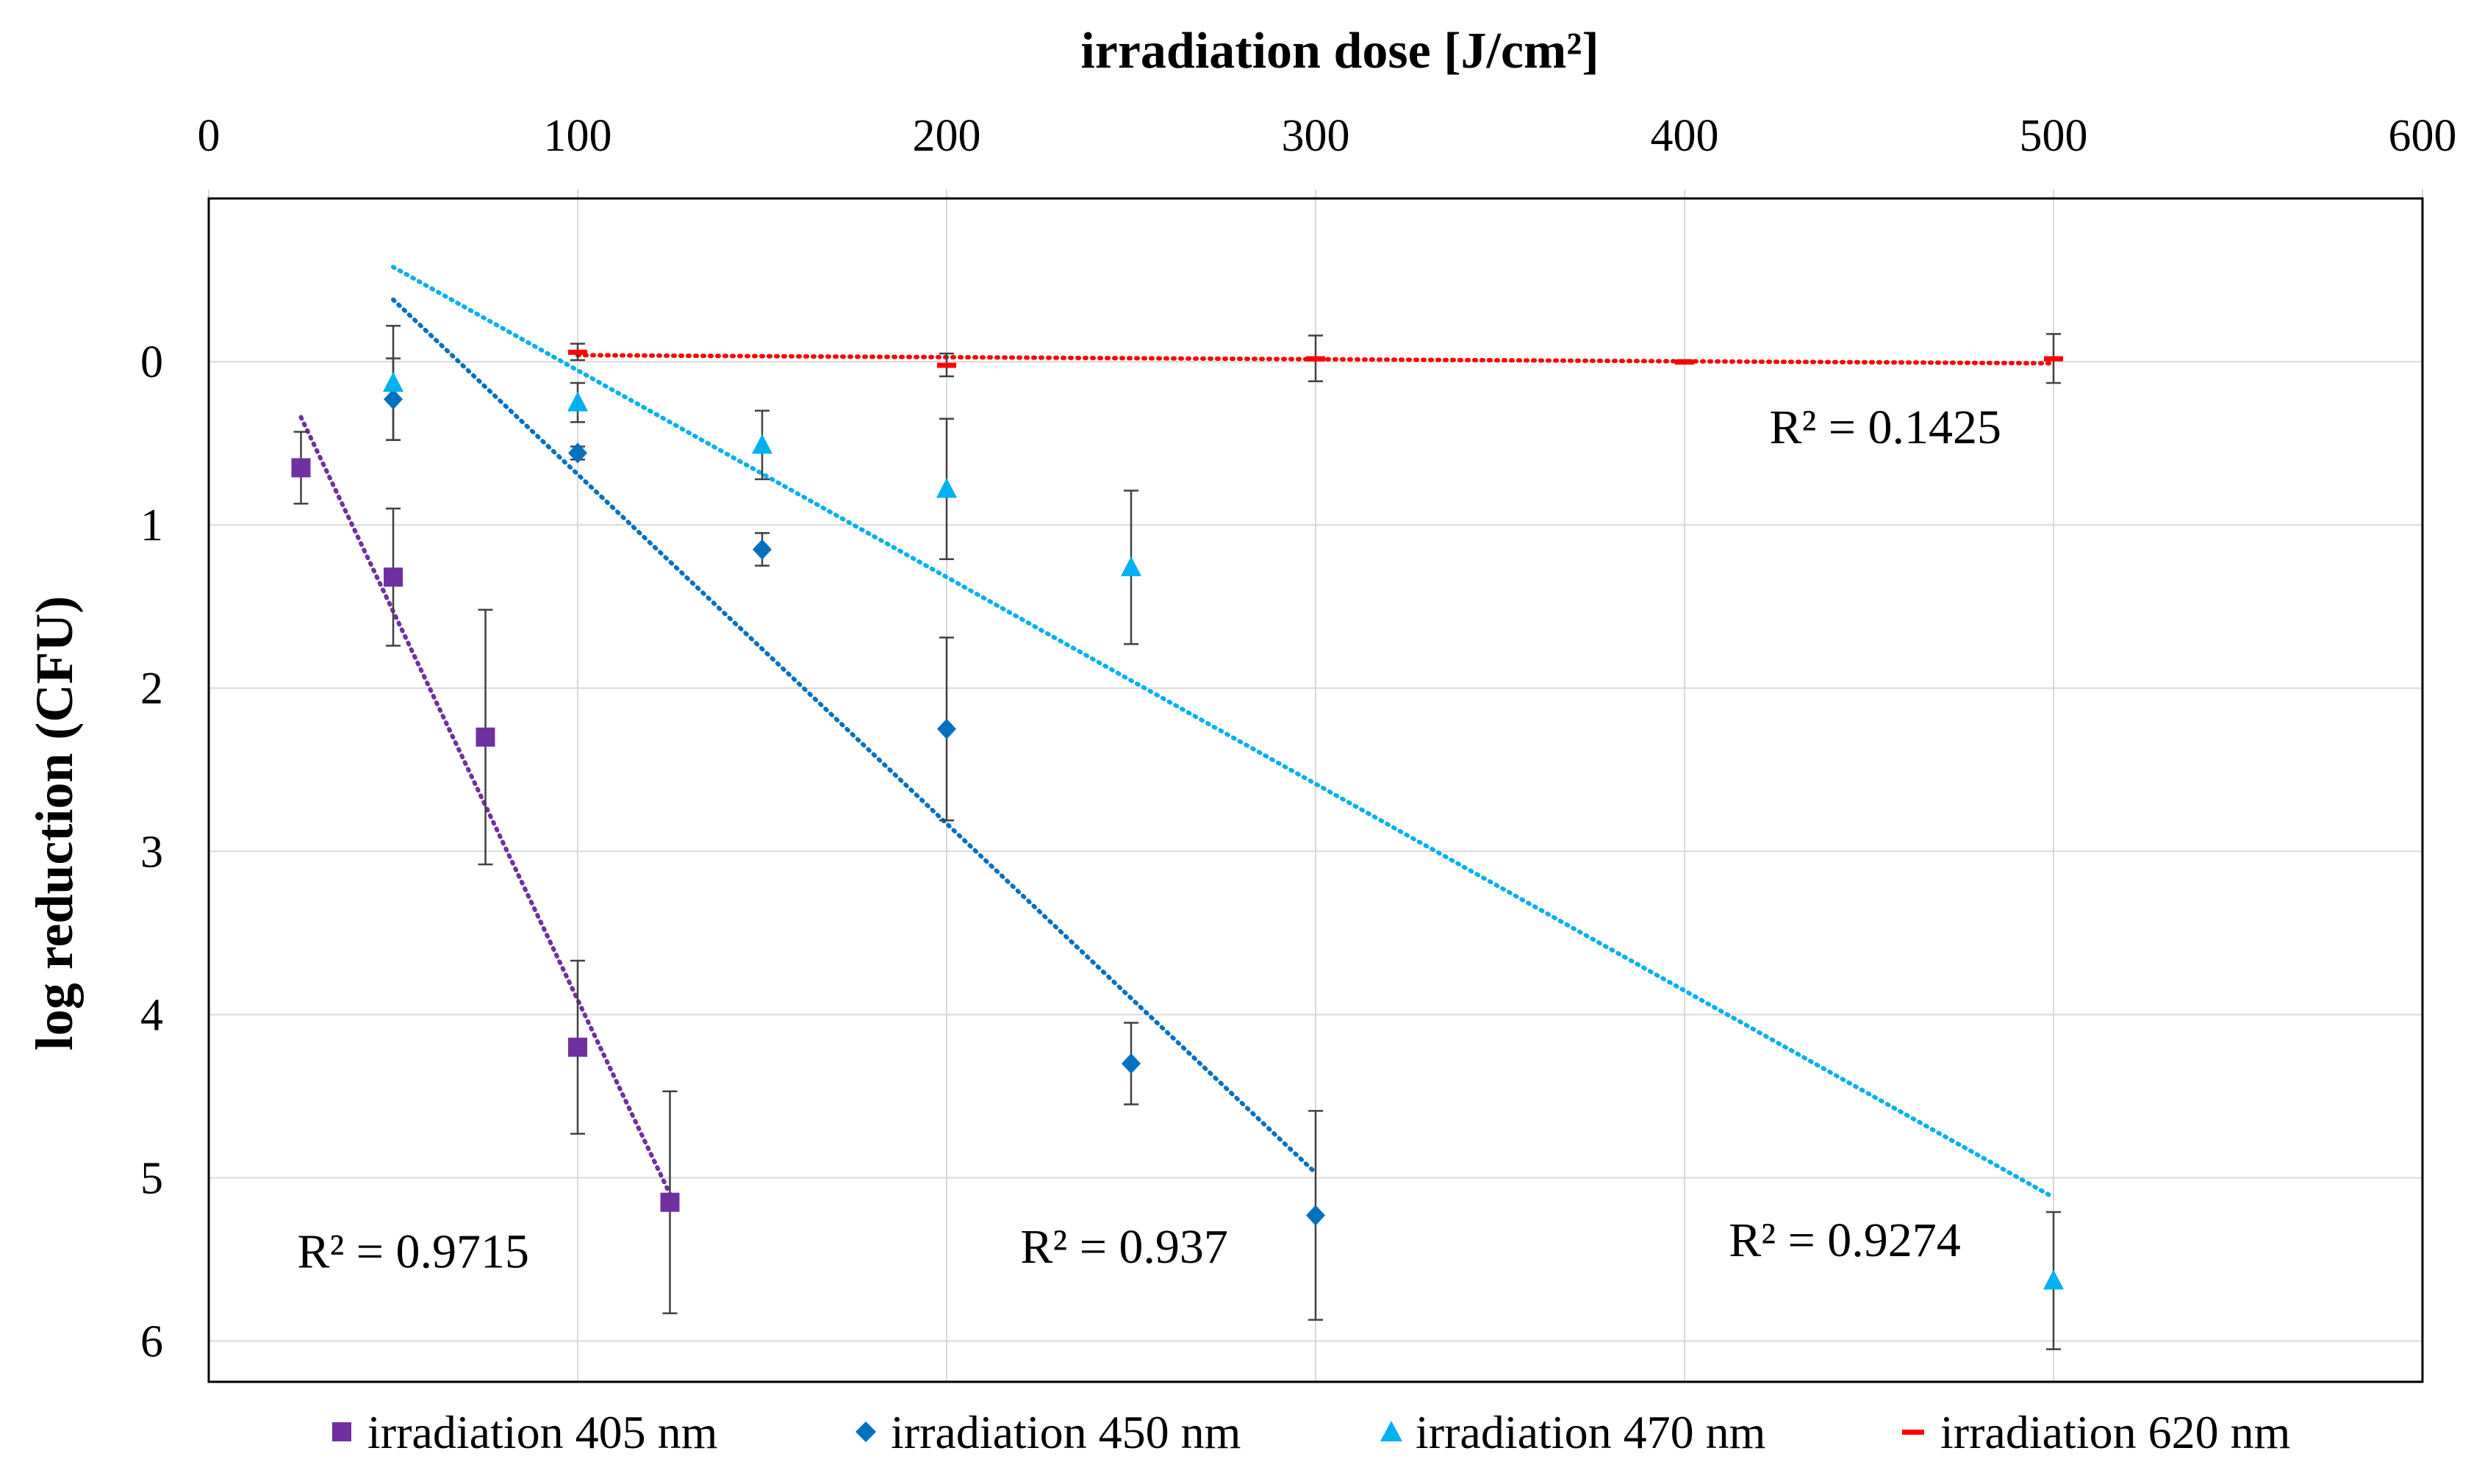 This screenshot has width=2482, height=1484. What do you see at coordinates (1124, 1247) in the screenshot?
I see `r2-label-irradiation-450-nm: R² = 0.937` at bounding box center [1124, 1247].